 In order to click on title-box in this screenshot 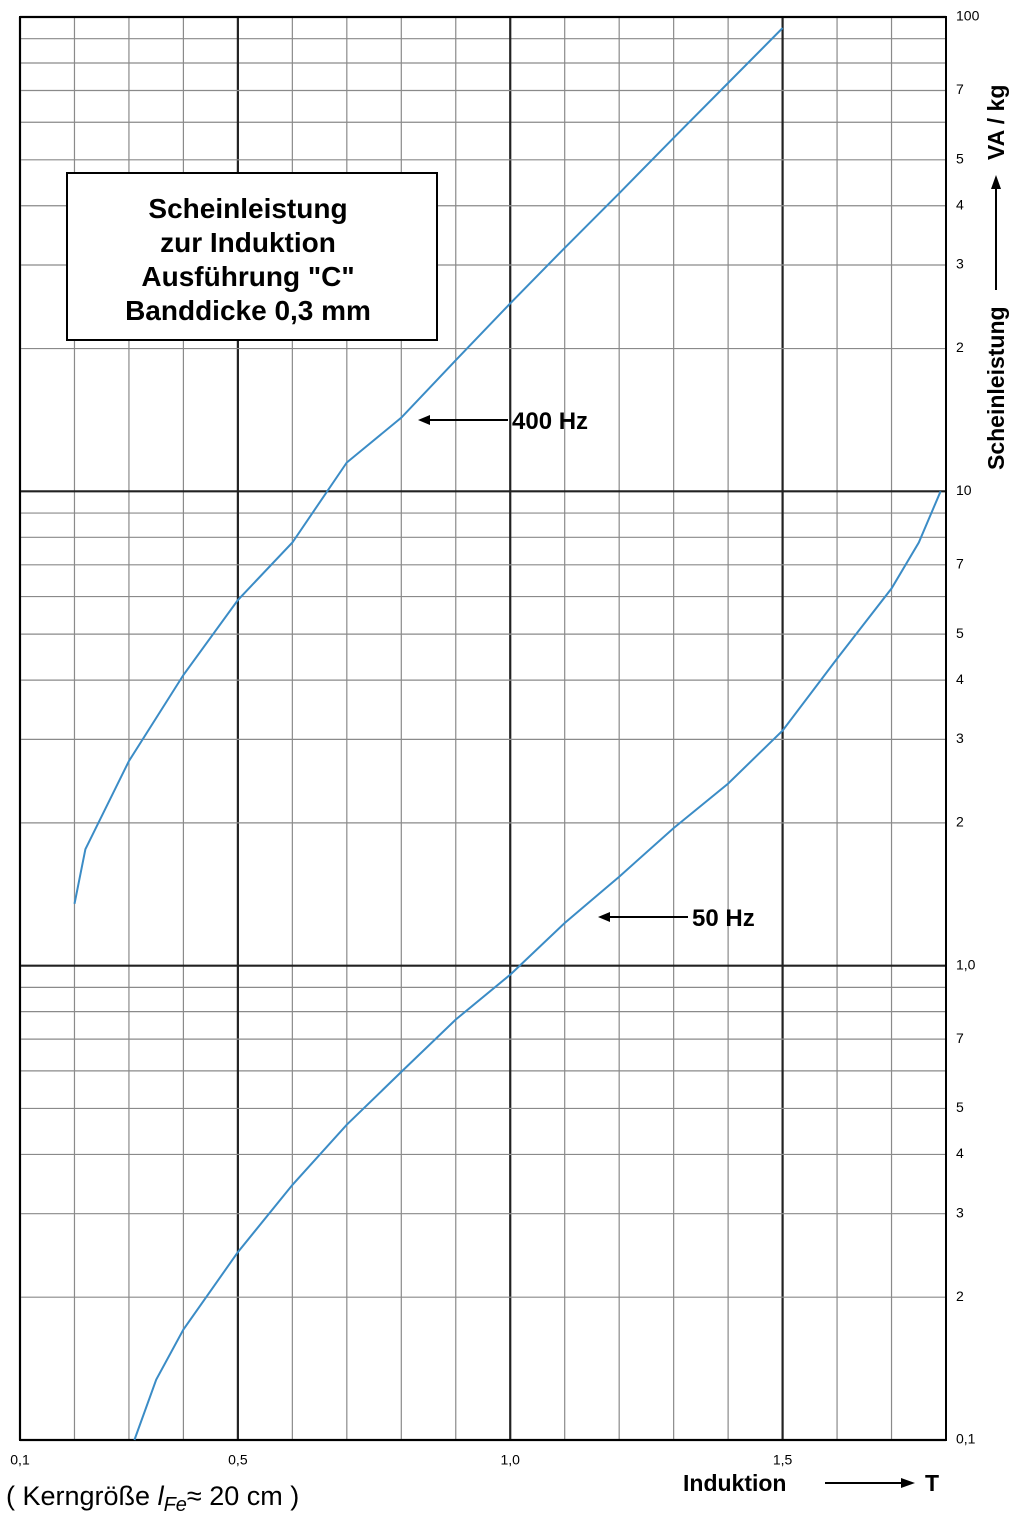, I will do `click(252, 256)`.